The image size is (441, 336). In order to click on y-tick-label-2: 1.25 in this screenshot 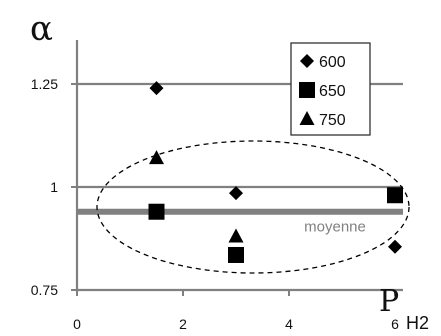, I will do `click(44, 84)`.